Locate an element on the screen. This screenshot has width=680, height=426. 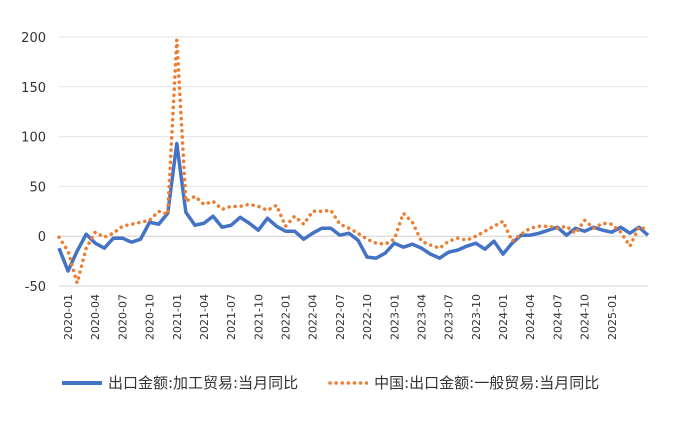
legend-label-general-trade: 中国:出口金额:一般贸易:当月同比 is located at coordinates (487, 383).